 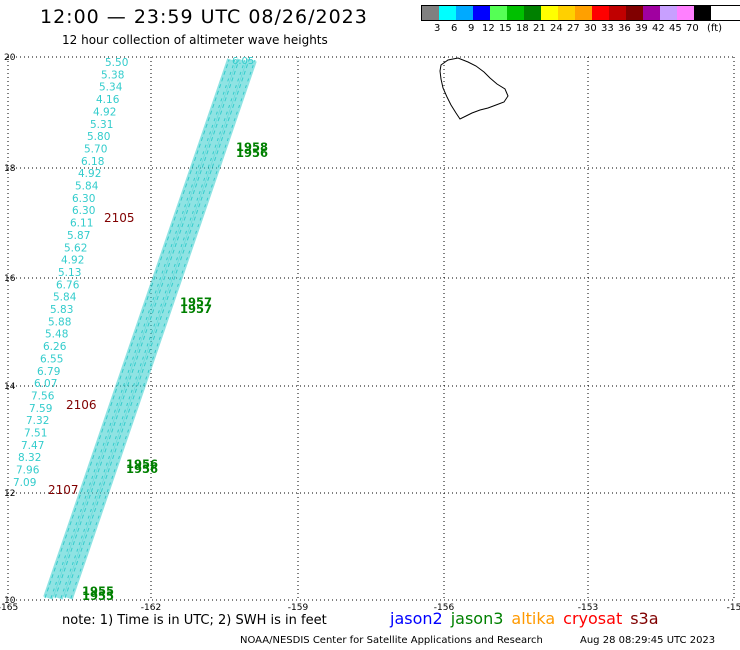 What do you see at coordinates (151, 608) in the screenshot?
I see `x-axis-label: -162` at bounding box center [151, 608].